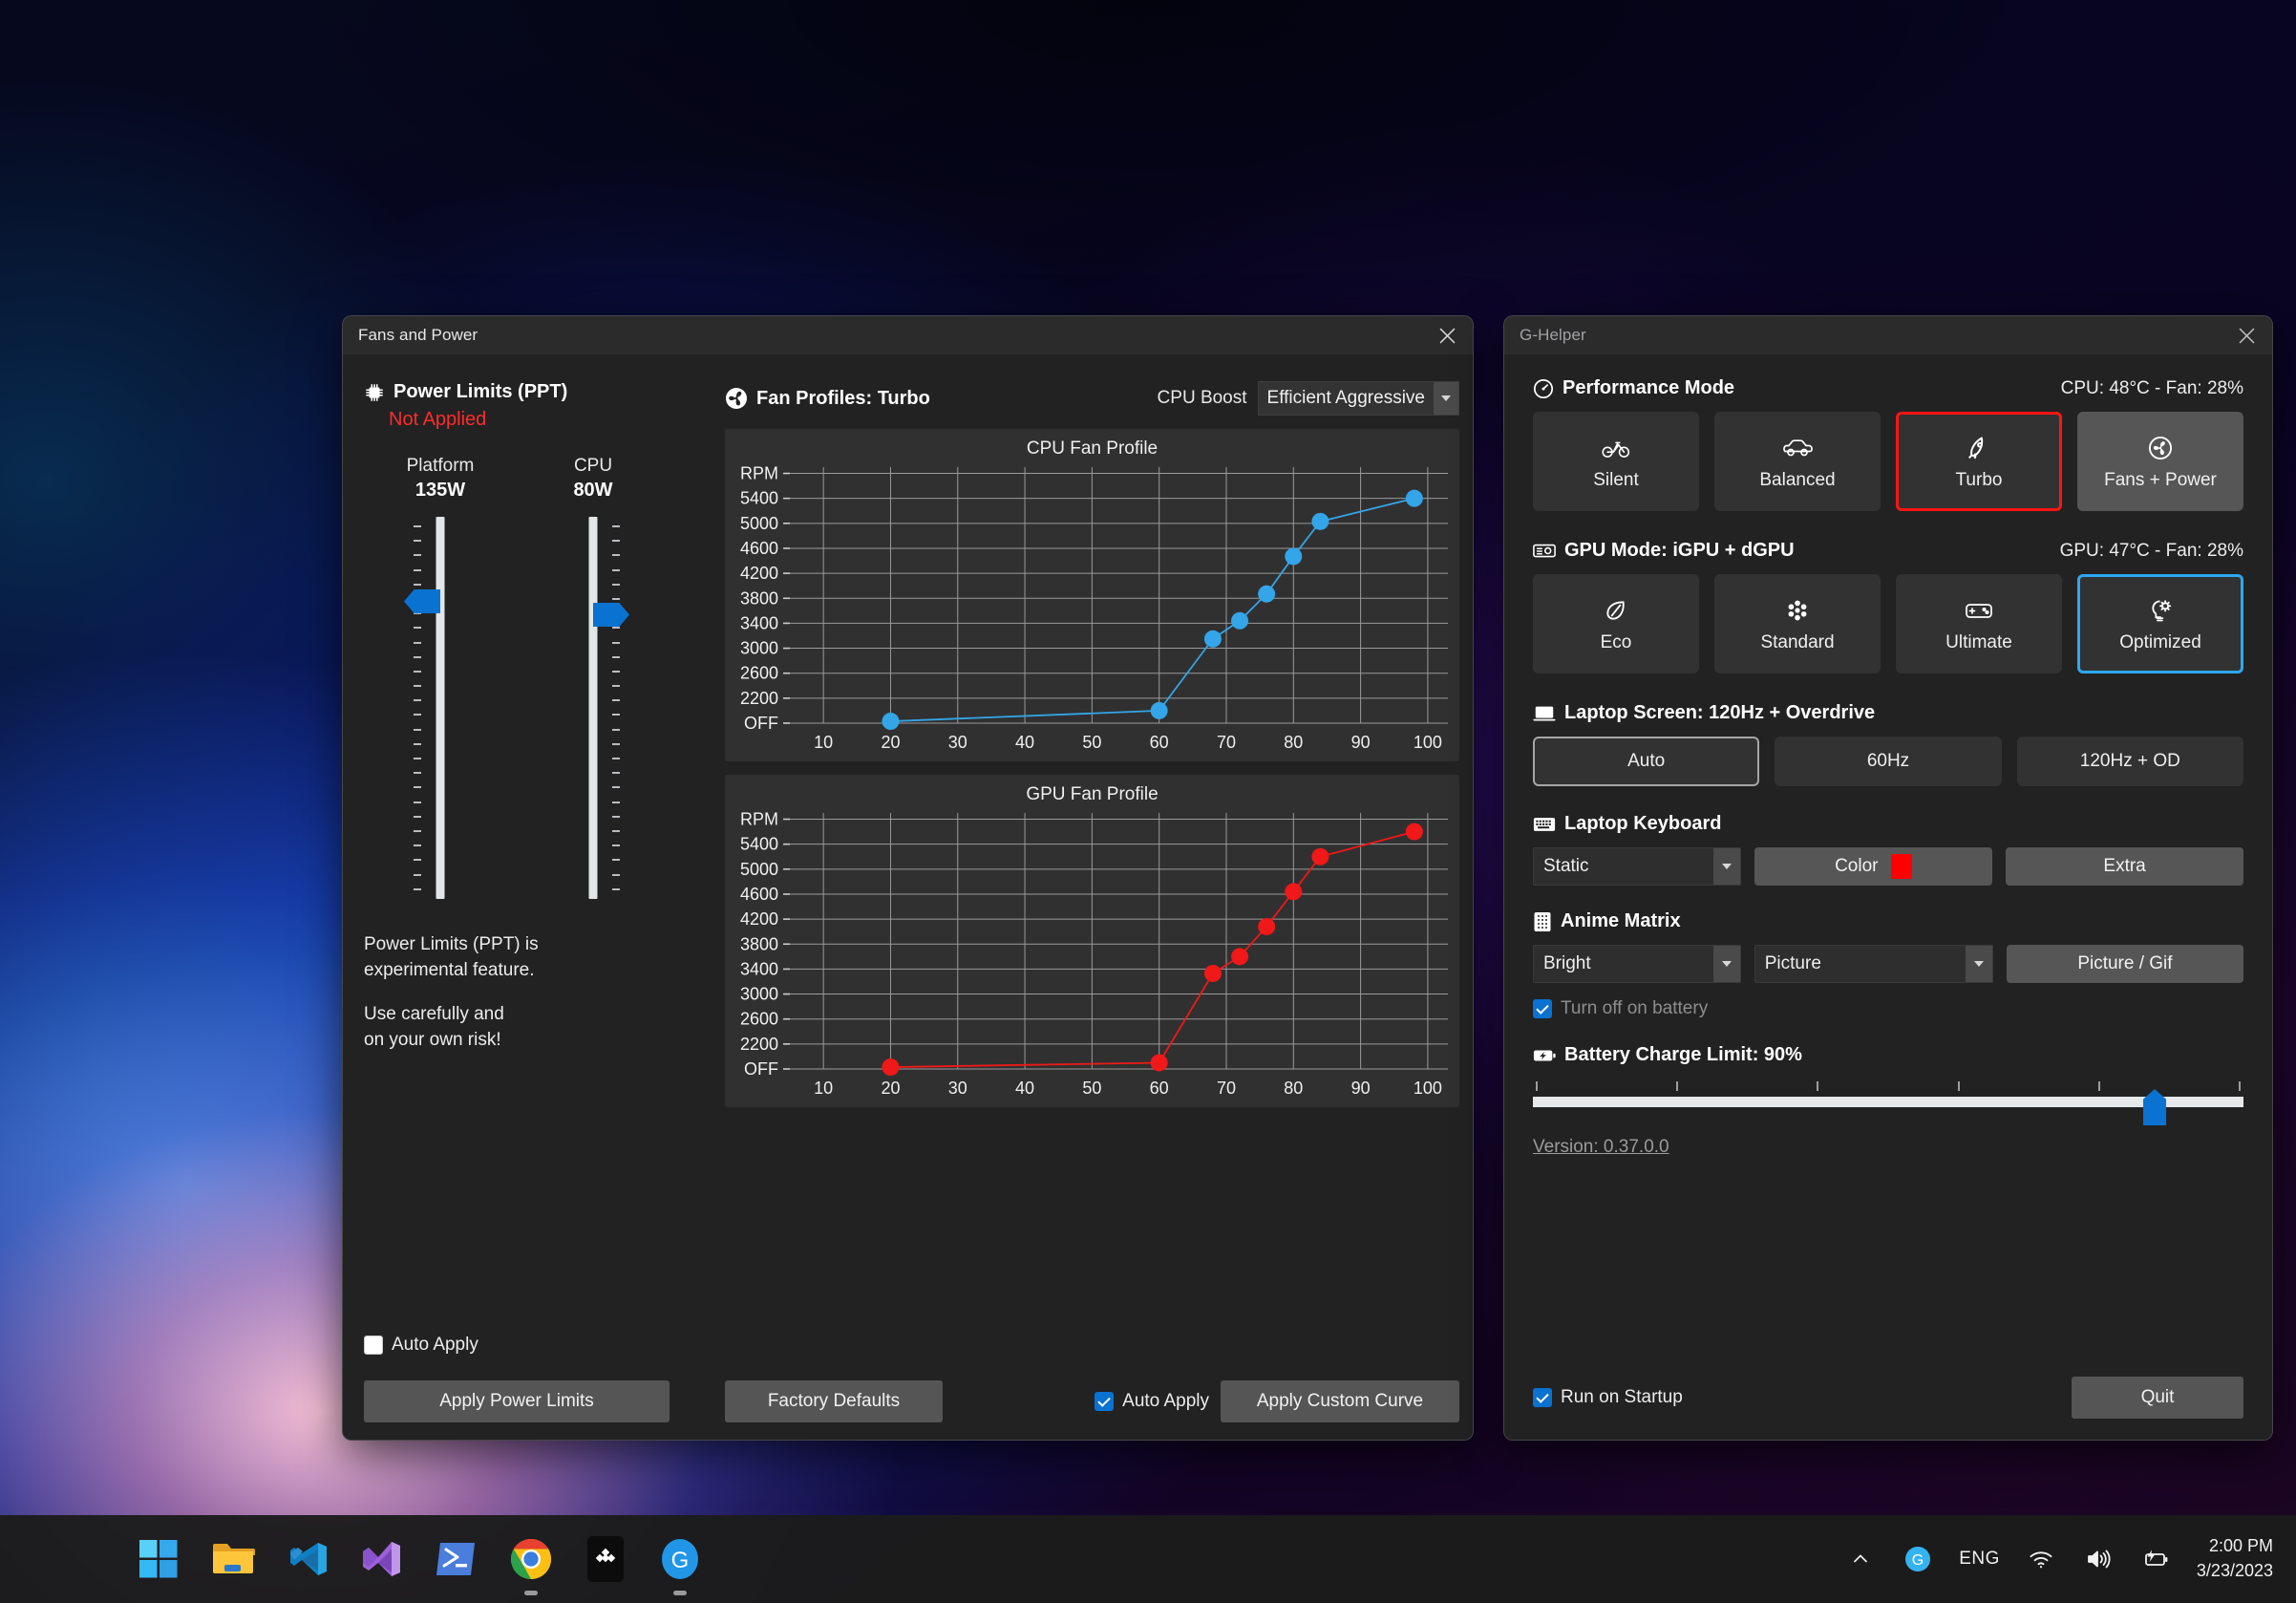 This screenshot has height=1603, width=2296. I want to click on anime-picture-gif-button: Picture / Gif, so click(2124, 964).